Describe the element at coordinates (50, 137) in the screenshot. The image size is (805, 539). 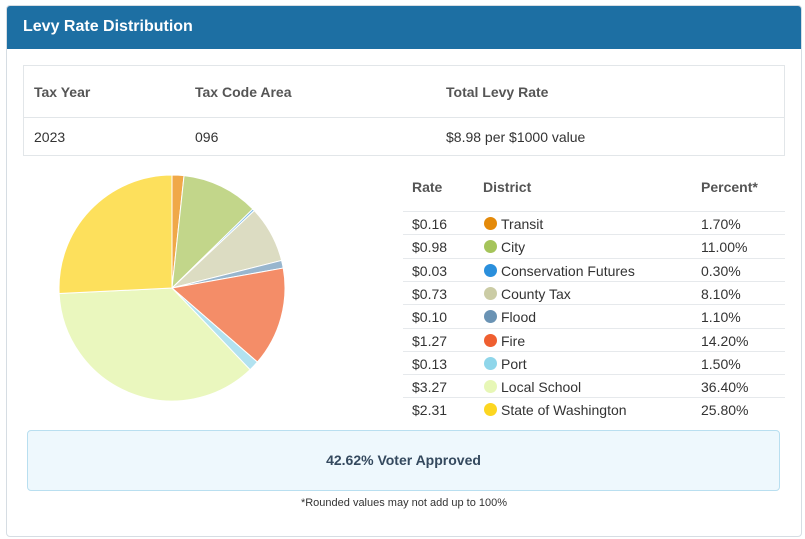
I see `tax-year-value: 2023` at that location.